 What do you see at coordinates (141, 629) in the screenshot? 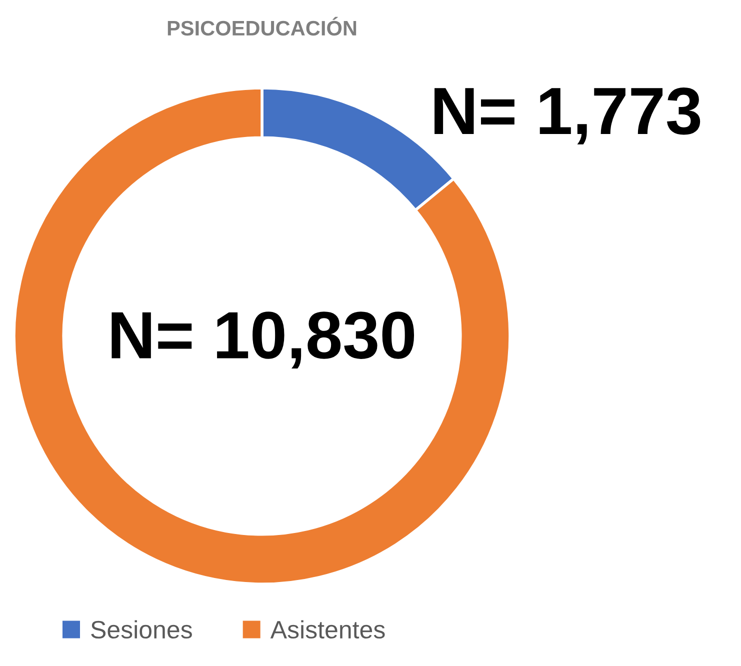
I see `legend-label: Sesiones` at bounding box center [141, 629].